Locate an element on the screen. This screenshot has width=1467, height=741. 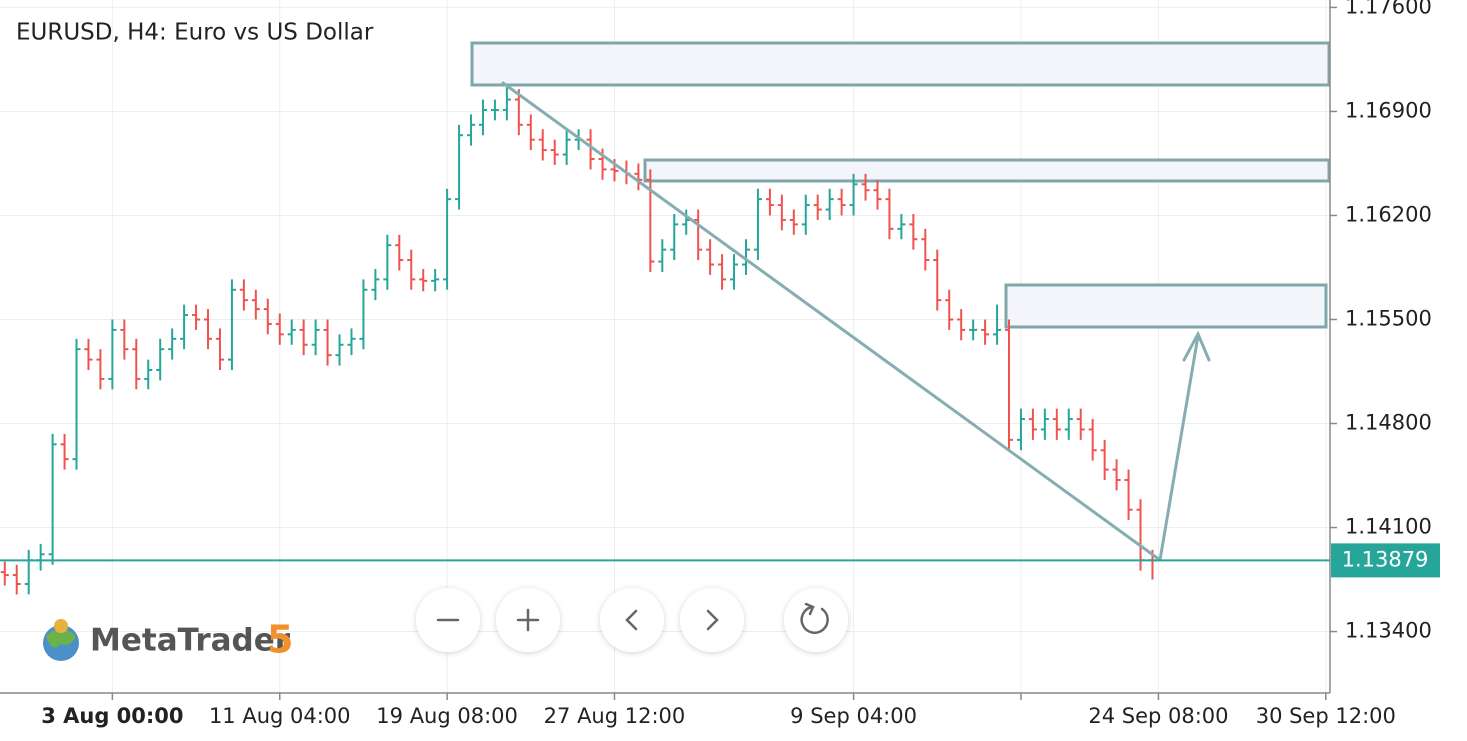
y-tick-label: 1.13400 is located at coordinates (1388, 631).